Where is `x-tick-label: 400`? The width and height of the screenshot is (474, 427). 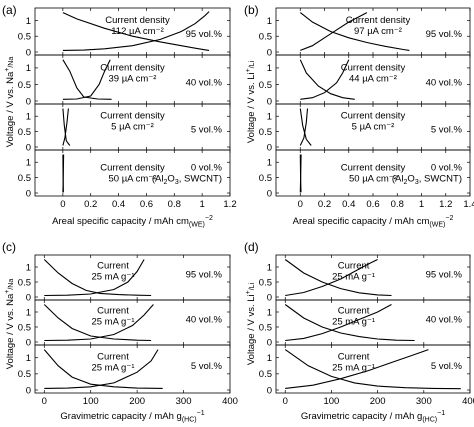
x-tick-label: 400 is located at coordinates (468, 401).